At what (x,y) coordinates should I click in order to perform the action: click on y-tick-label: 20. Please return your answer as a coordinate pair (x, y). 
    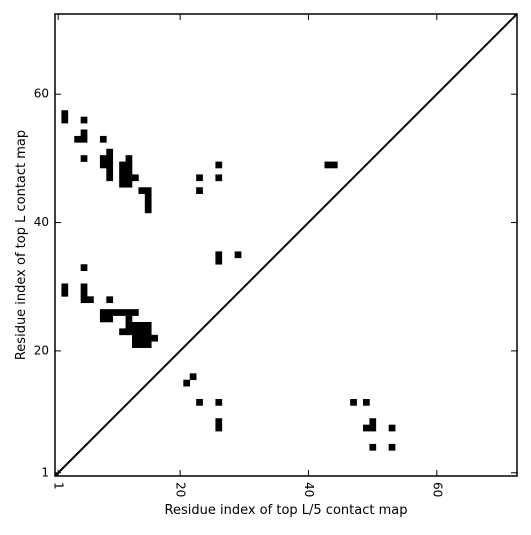
    Looking at the image, I should click on (41, 350).